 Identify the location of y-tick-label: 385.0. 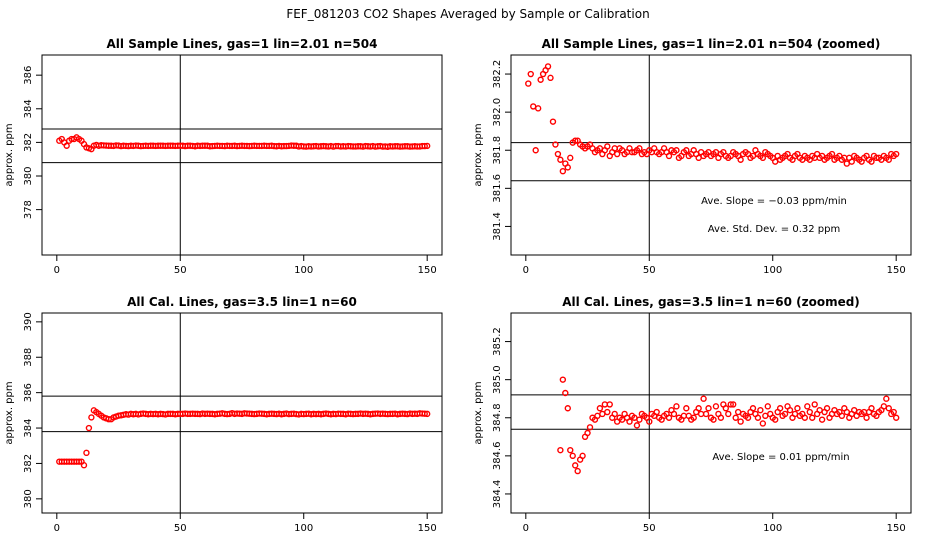
(497, 379).